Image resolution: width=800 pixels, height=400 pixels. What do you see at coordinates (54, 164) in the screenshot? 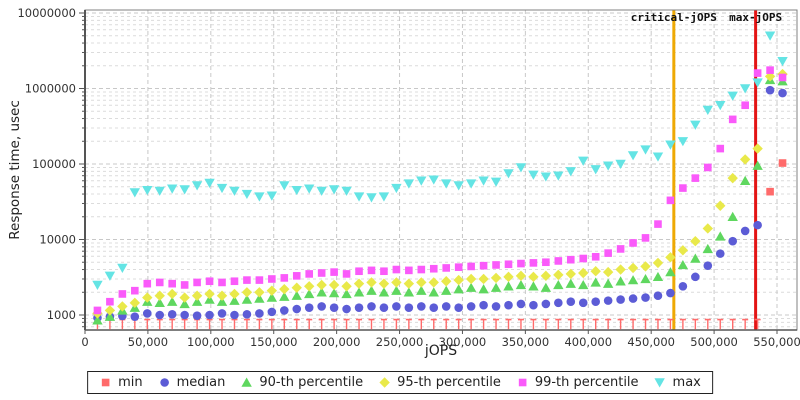
I see `svg-text: 100000` at bounding box center [54, 164].